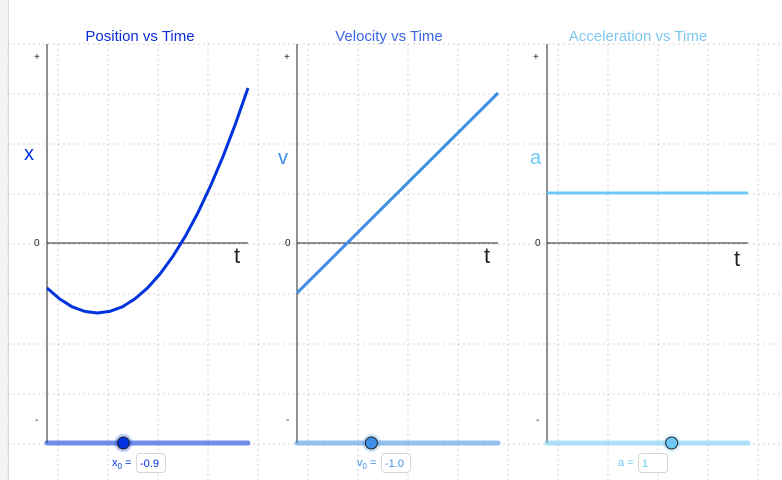 The image size is (782, 480). I want to click on x0-label-text: x, so click(115, 463).